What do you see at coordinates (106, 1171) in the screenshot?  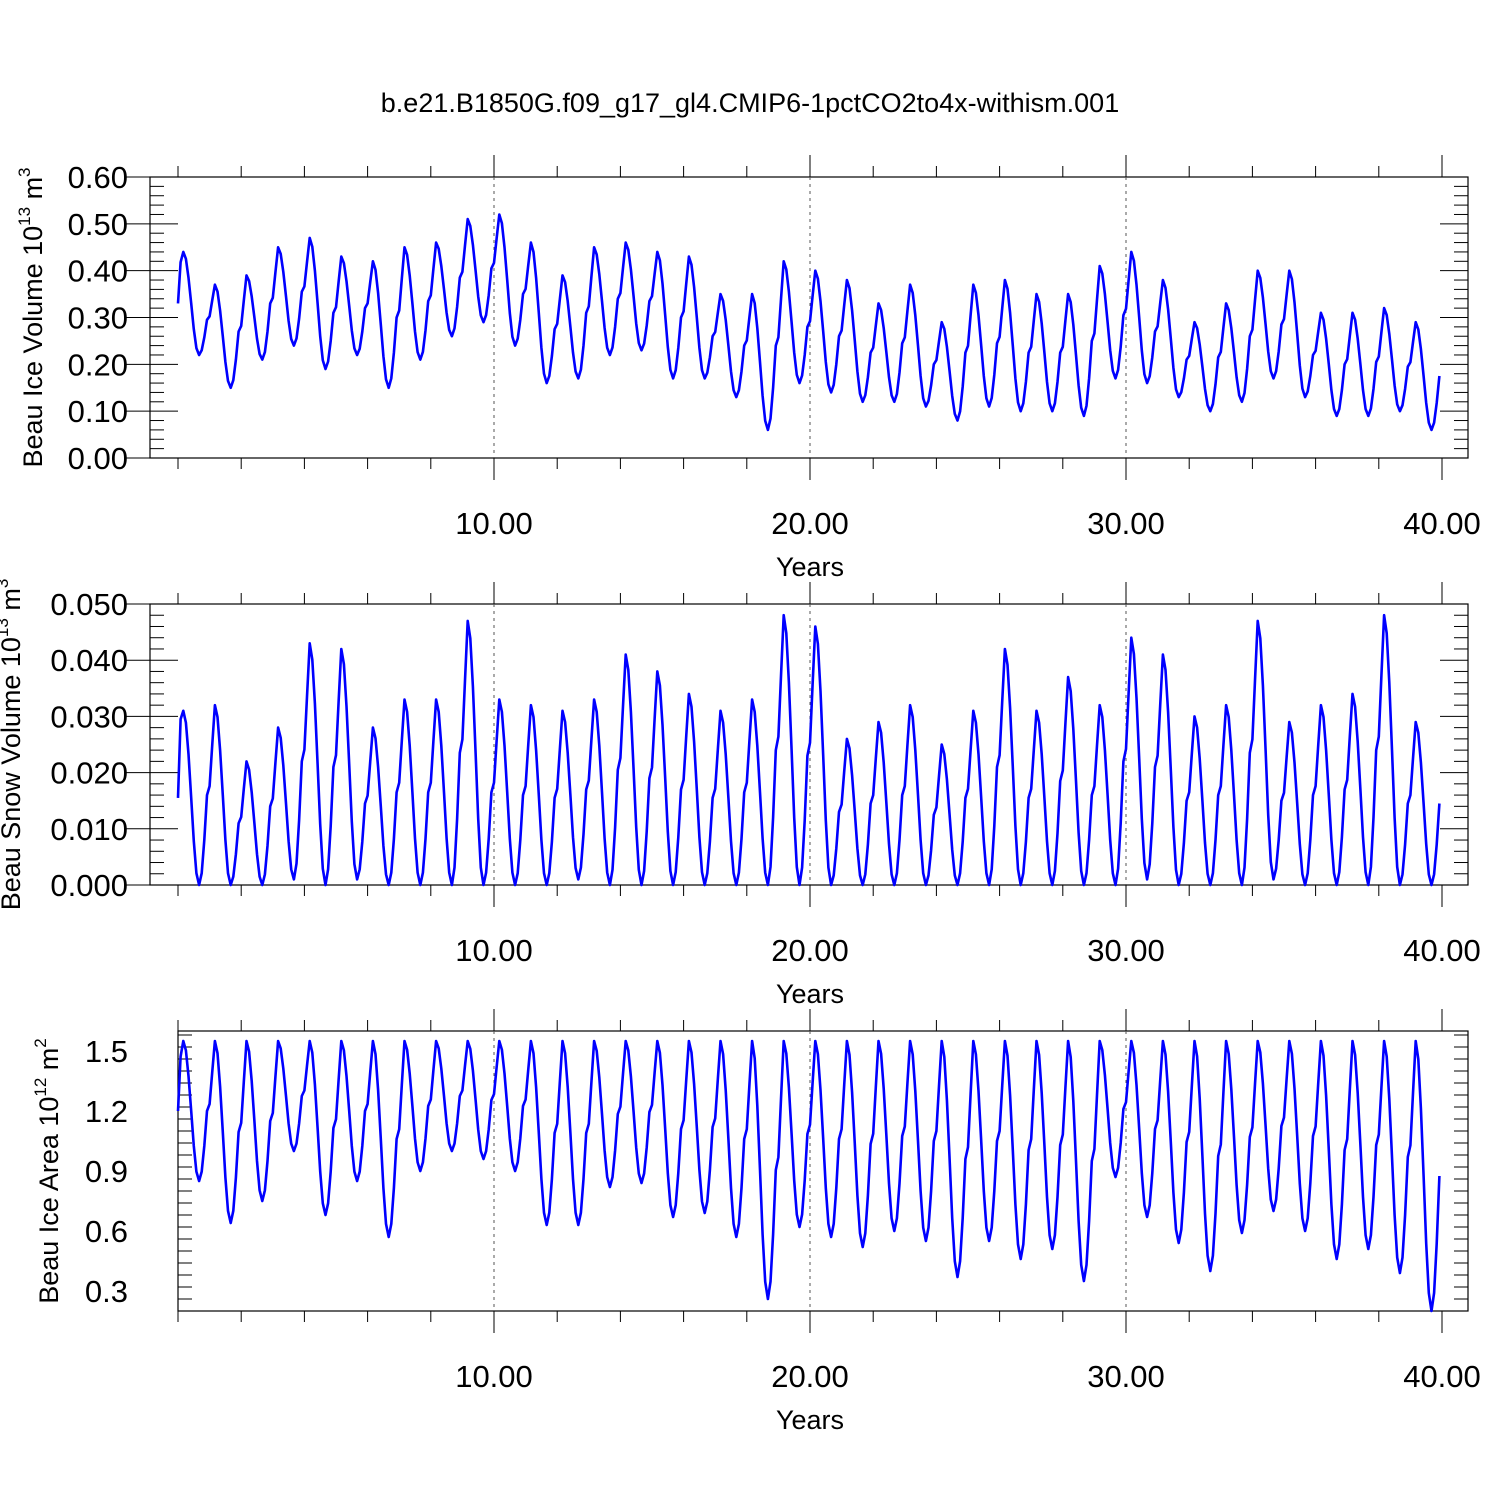 I see `y-tick-label: 0.9` at bounding box center [106, 1171].